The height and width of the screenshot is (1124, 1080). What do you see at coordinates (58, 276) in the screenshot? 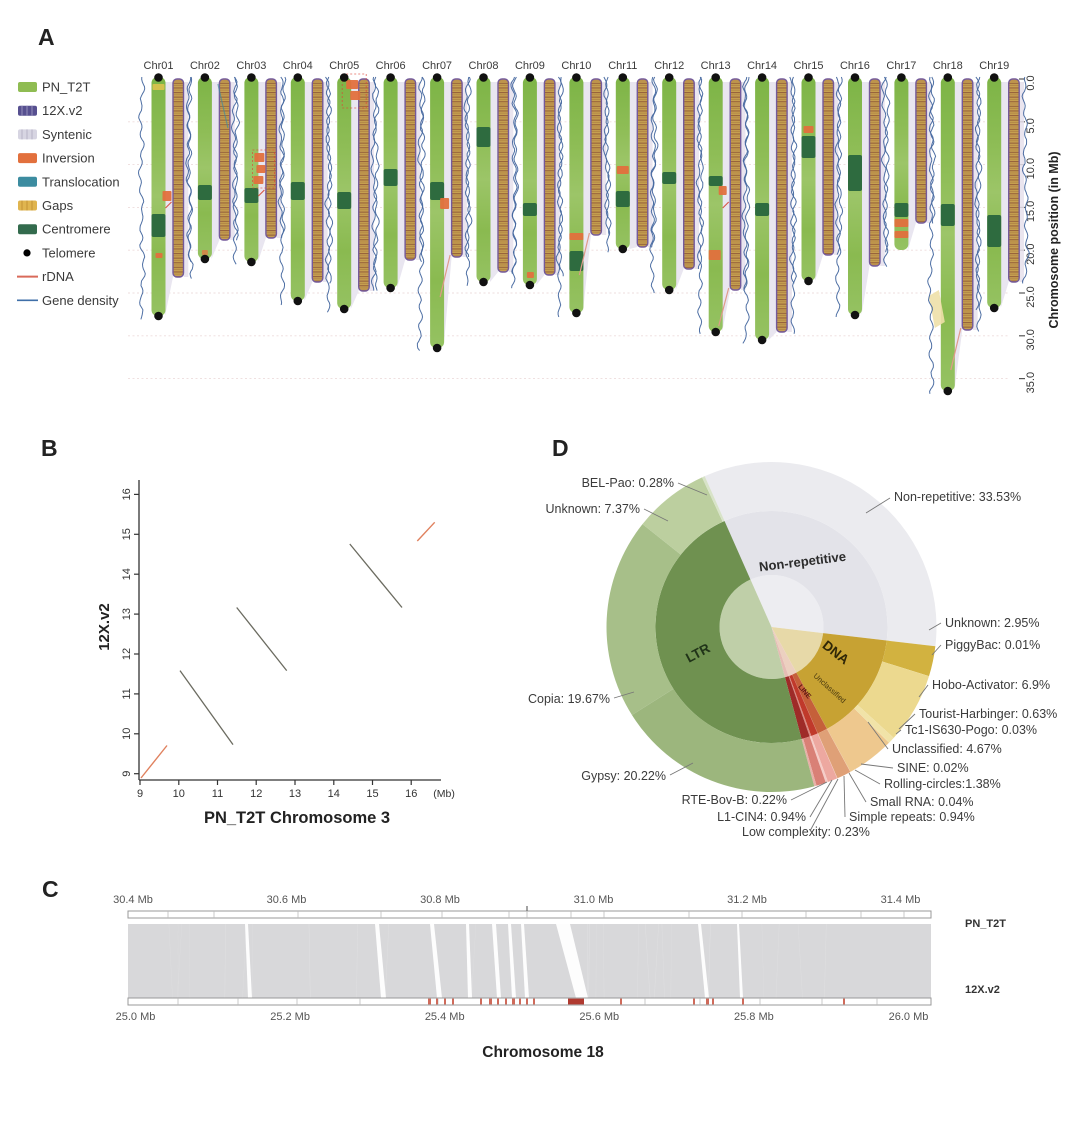
I see `svg-text: rDNA` at bounding box center [58, 276].